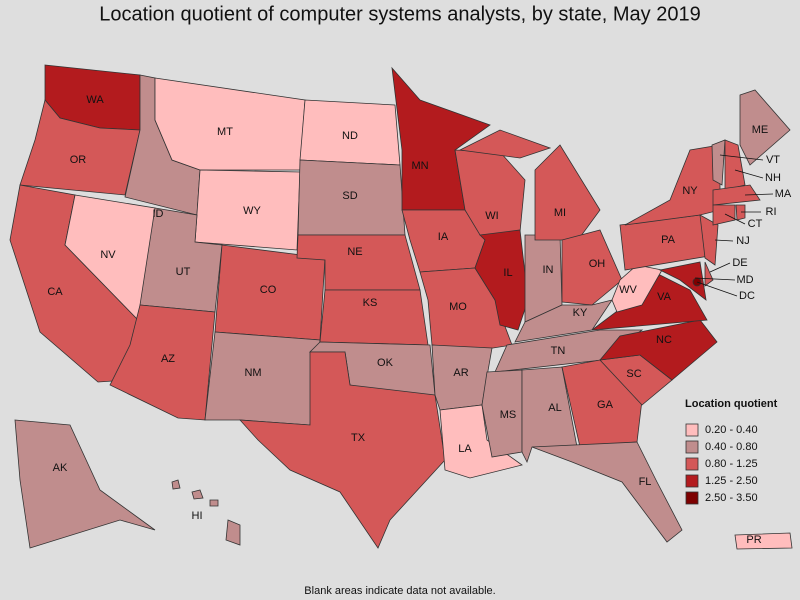 Image resolution: width=800 pixels, height=600 pixels. What do you see at coordinates (491, 216) in the screenshot?
I see `state-label: WI` at bounding box center [491, 216].